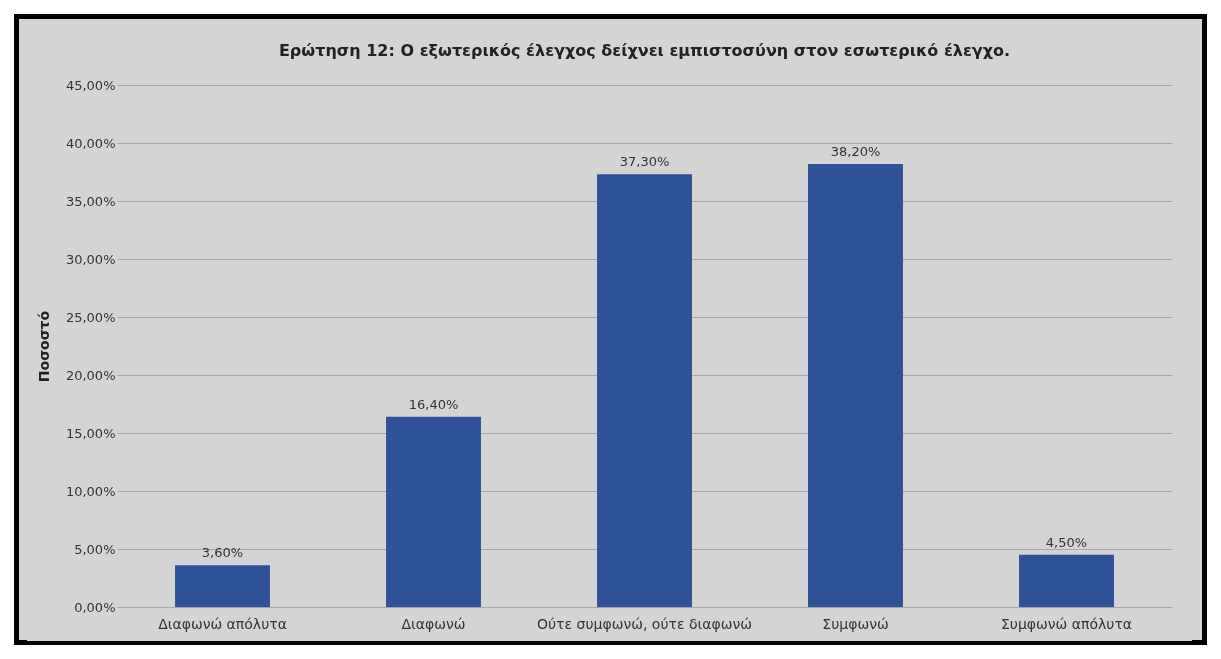 The width and height of the screenshot is (1221, 659). I want to click on y-tick-label: 25,00%, so click(90, 317).